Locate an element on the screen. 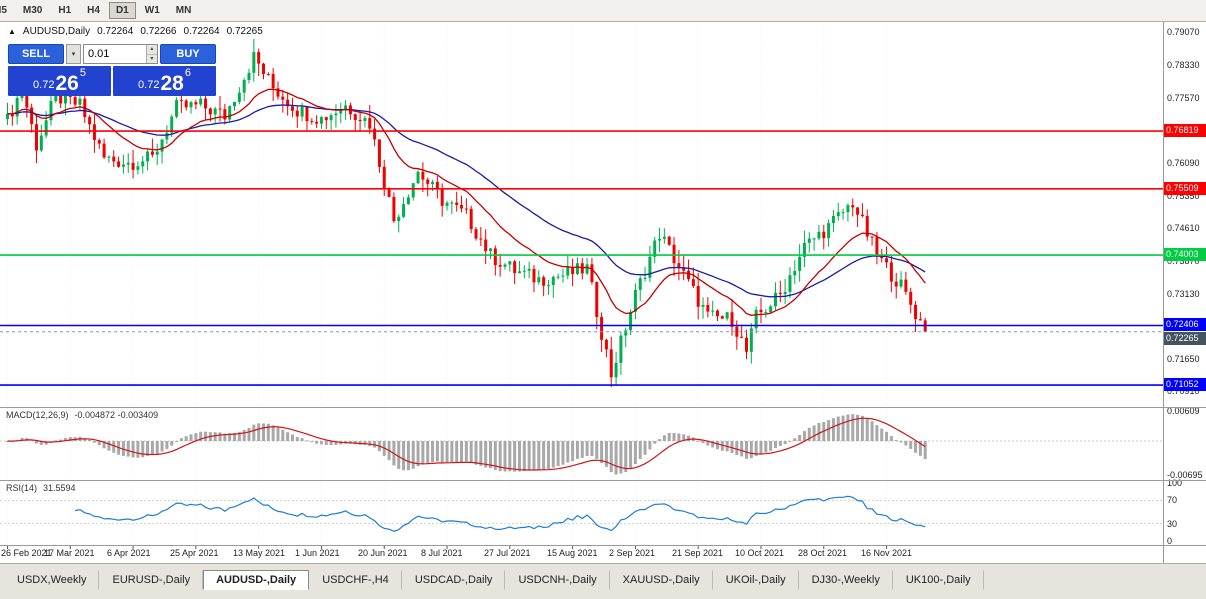 This screenshot has width=1206, height=599. lot-size-field: ▴ ▾ is located at coordinates (120, 54).